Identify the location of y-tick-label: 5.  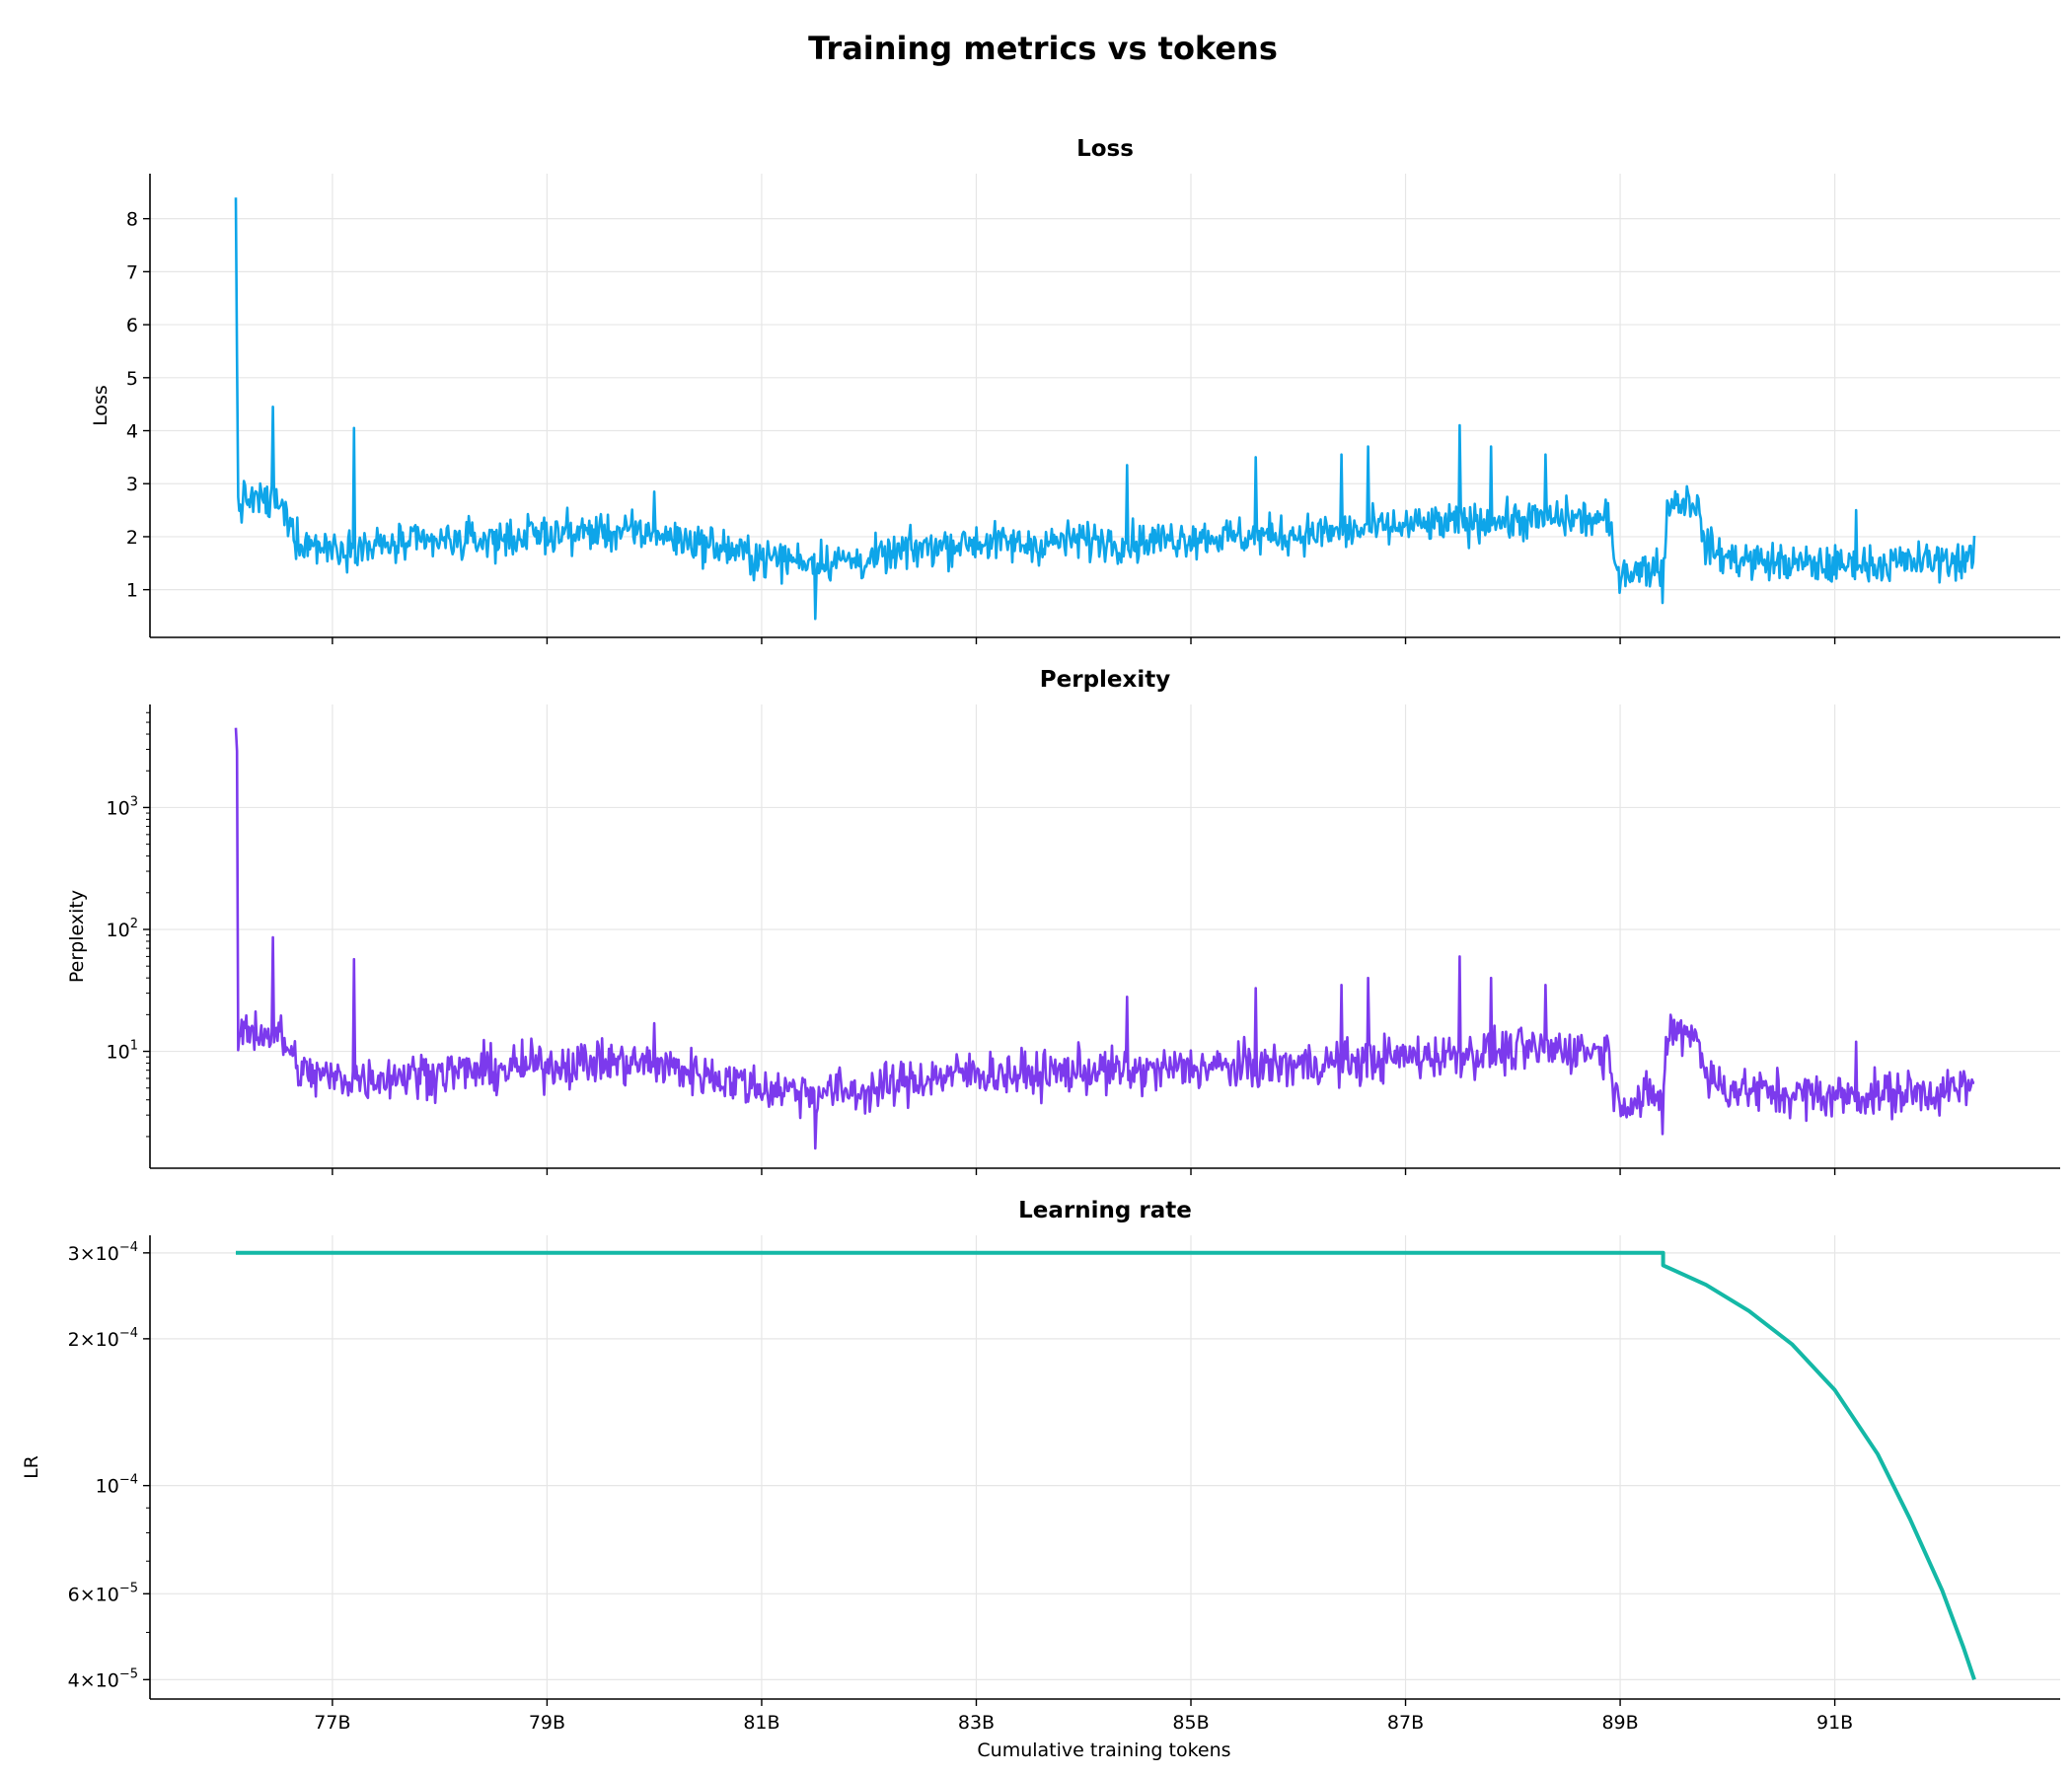
(132, 379).